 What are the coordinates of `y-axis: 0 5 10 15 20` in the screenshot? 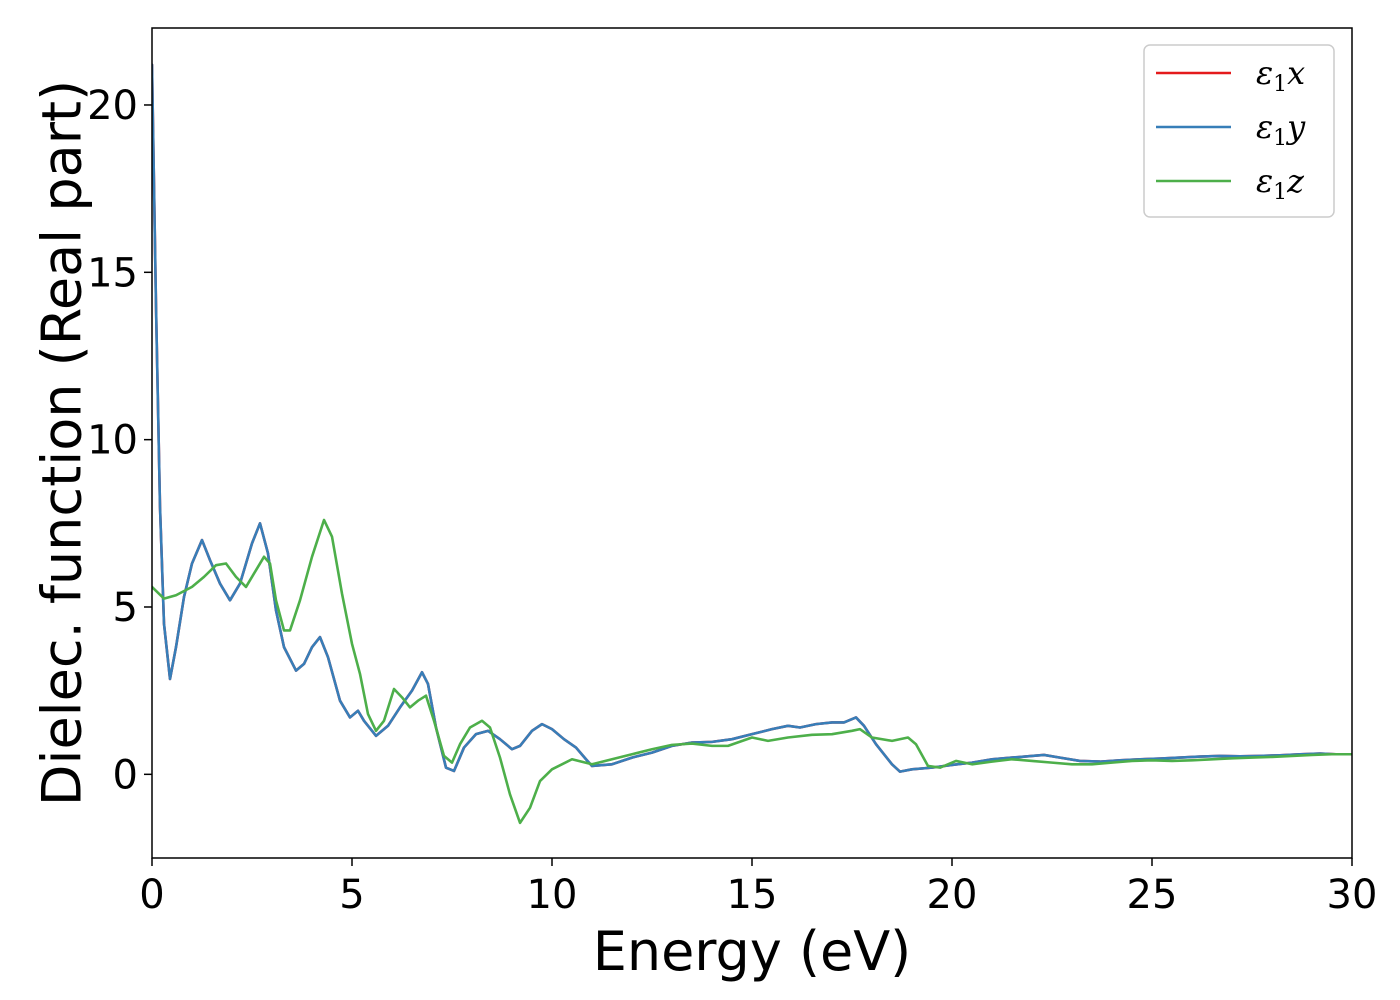 It's located at (119, 440).